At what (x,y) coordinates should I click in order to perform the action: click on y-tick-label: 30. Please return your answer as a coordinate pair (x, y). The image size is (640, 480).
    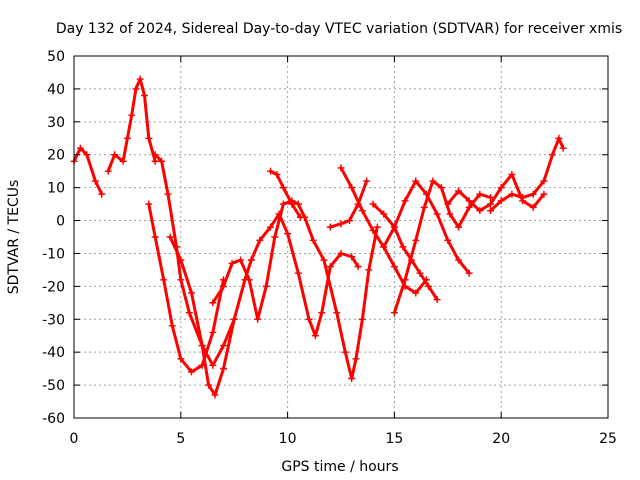
    Looking at the image, I should click on (56, 123).